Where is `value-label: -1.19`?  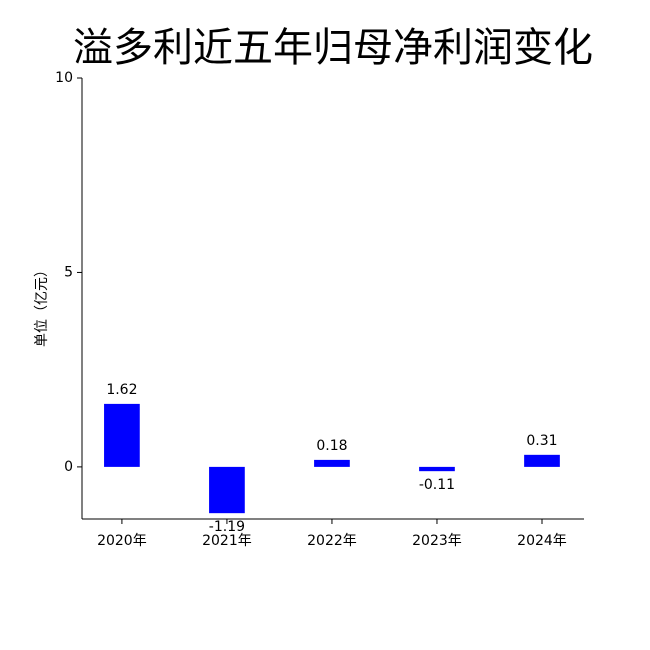
value-label: -1.19 is located at coordinates (227, 527).